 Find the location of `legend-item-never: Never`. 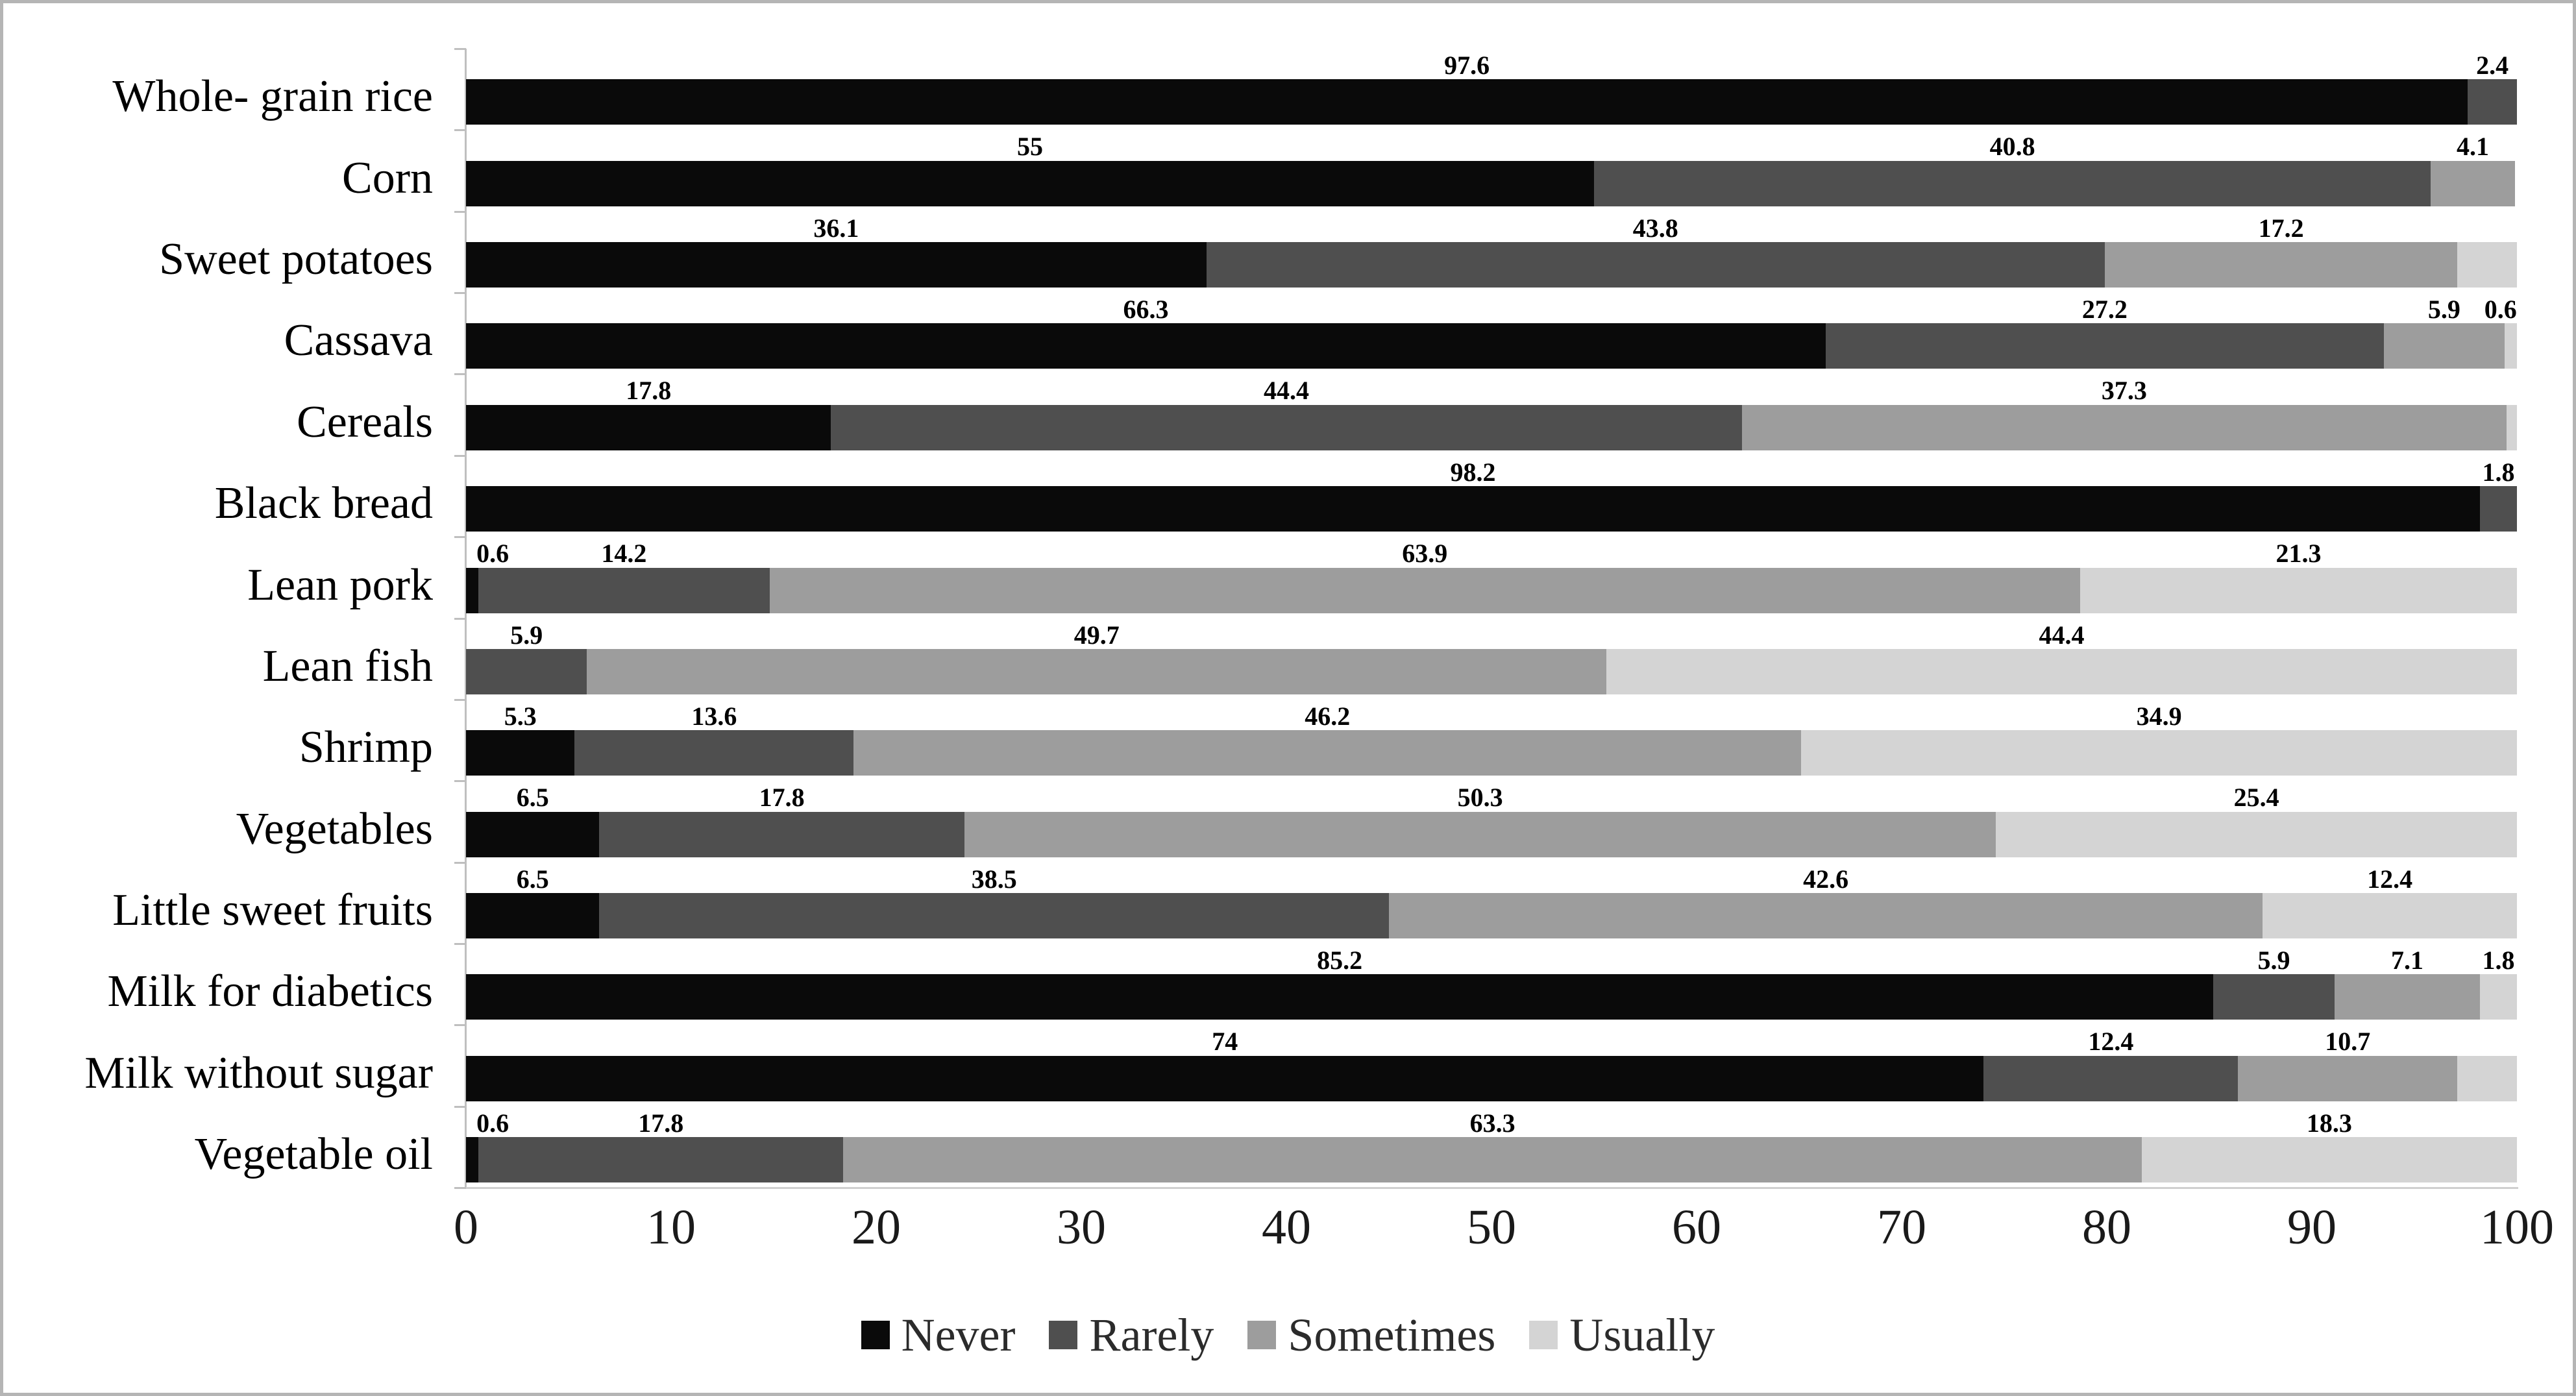

legend-item-never: Never is located at coordinates (938, 1335).